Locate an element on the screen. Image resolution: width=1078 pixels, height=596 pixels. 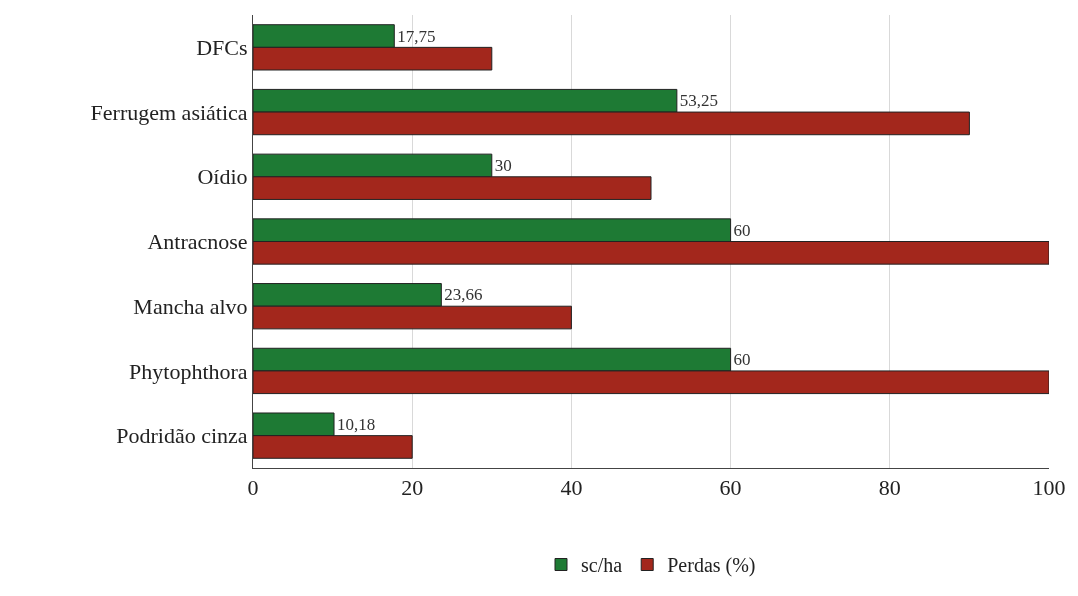
y-tick-label: Oídio is located at coordinates (222, 177).